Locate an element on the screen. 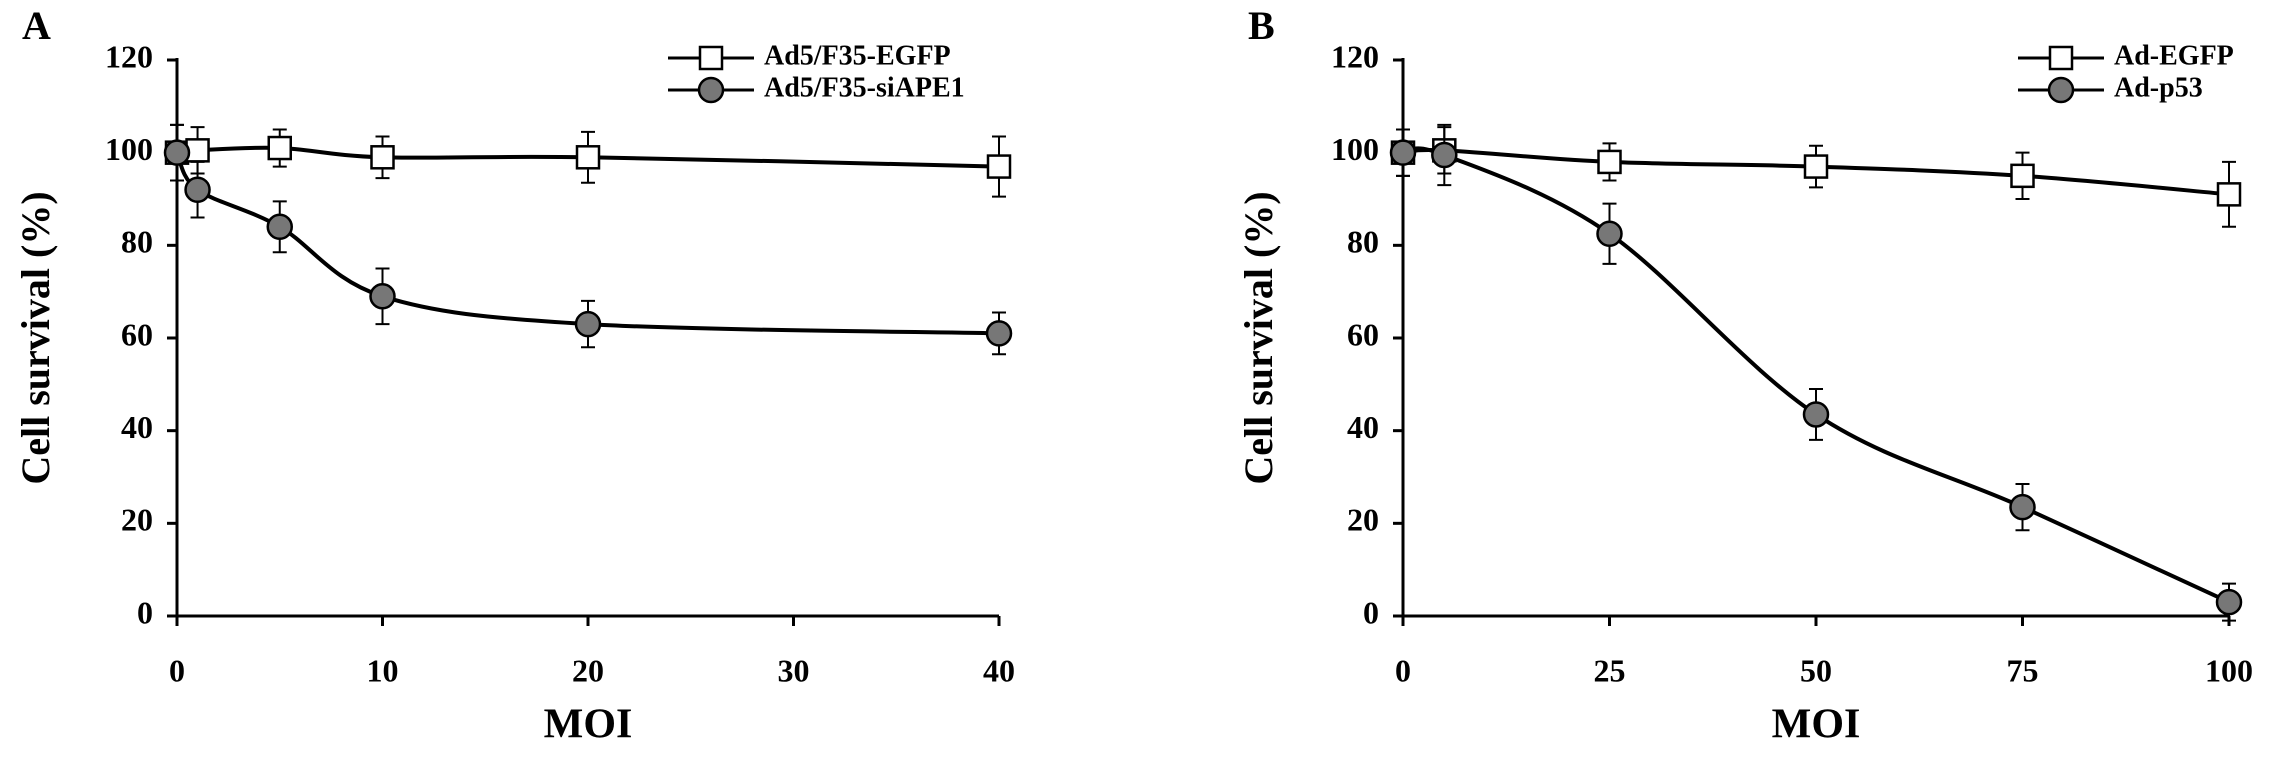  panel-label: B is located at coordinates (1261, 25).